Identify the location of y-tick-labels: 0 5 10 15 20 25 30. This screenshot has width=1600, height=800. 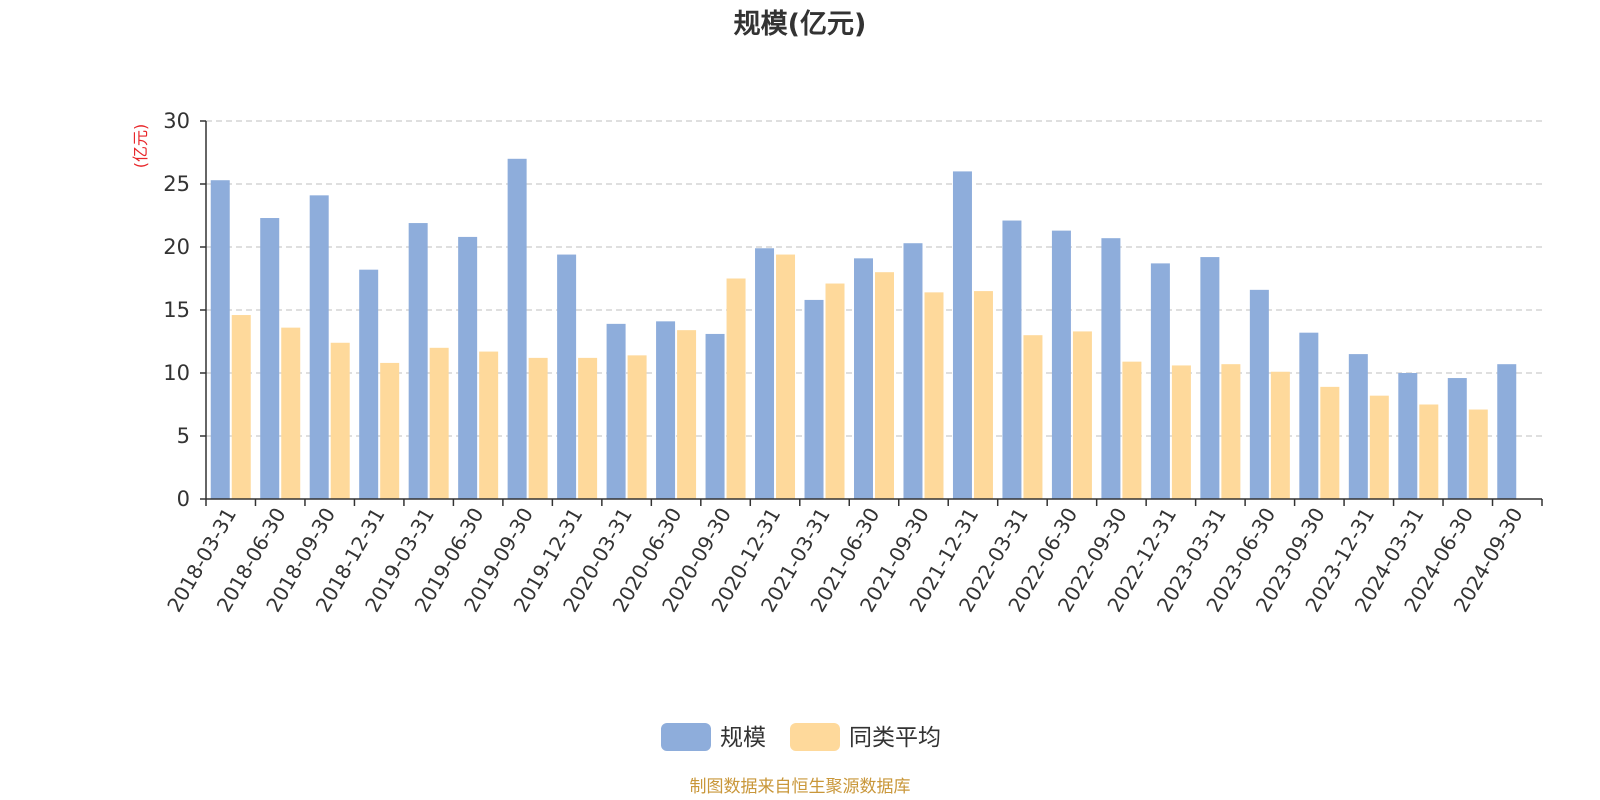
(176, 310).